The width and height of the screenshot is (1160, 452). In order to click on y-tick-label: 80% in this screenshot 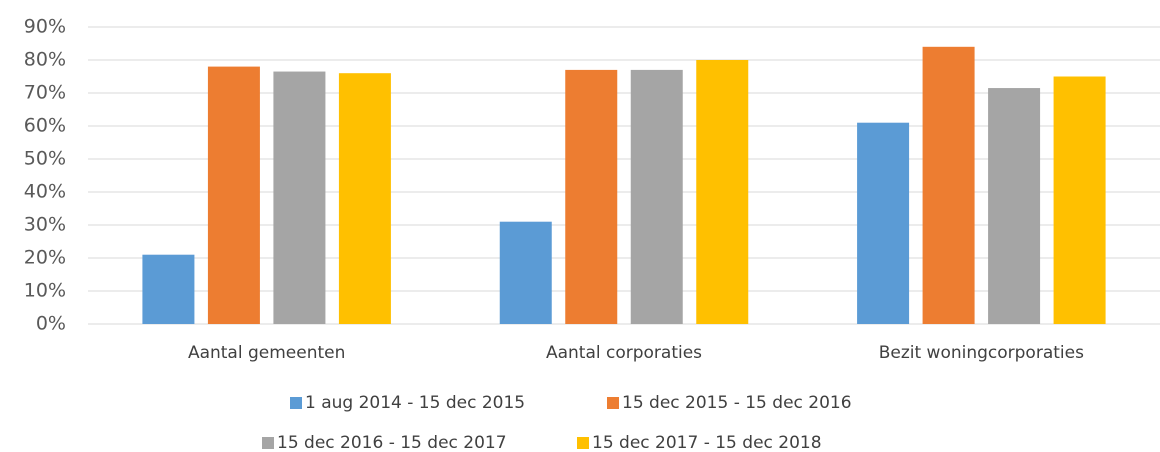, I will do `click(45, 60)`.